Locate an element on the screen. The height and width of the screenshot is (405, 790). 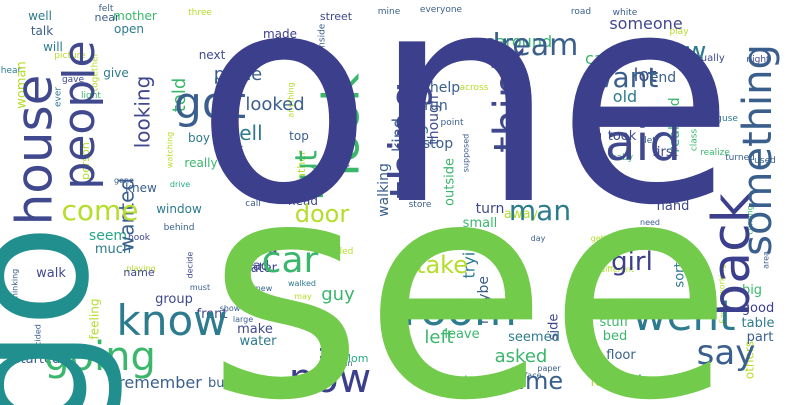
word-try: try is located at coordinates (661, 238).